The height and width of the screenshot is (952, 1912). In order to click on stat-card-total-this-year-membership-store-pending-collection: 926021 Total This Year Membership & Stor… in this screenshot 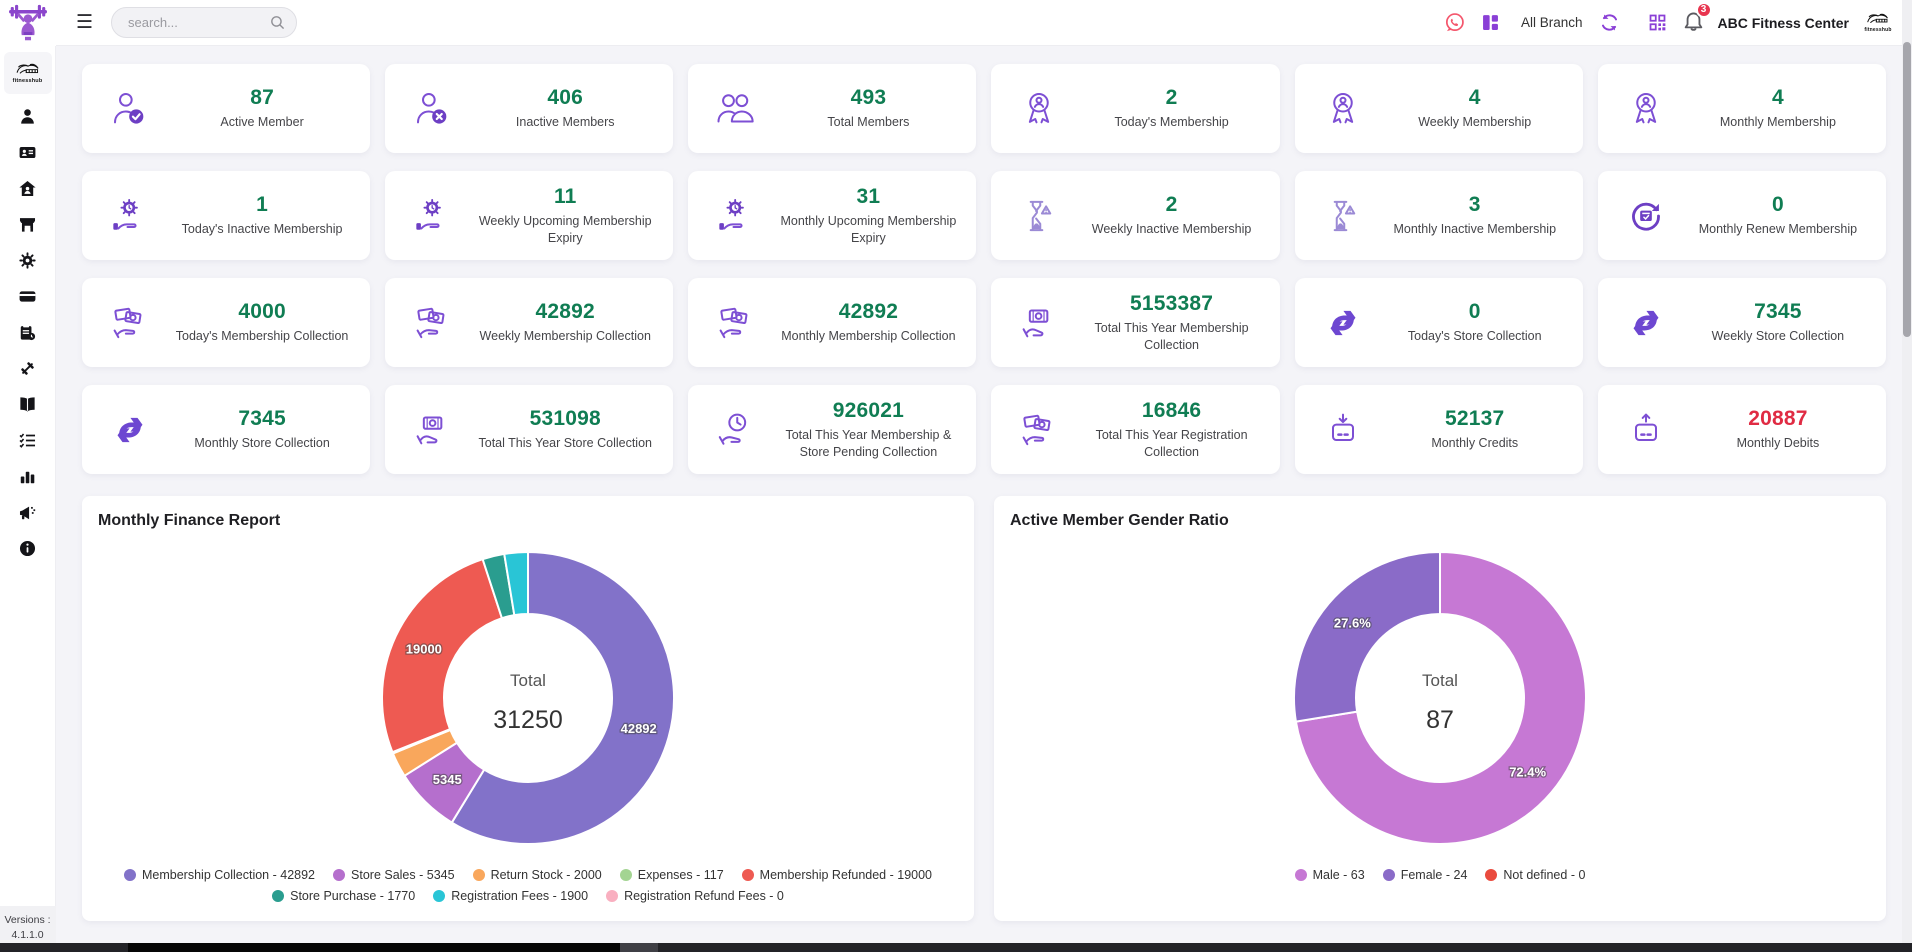, I will do `click(832, 429)`.